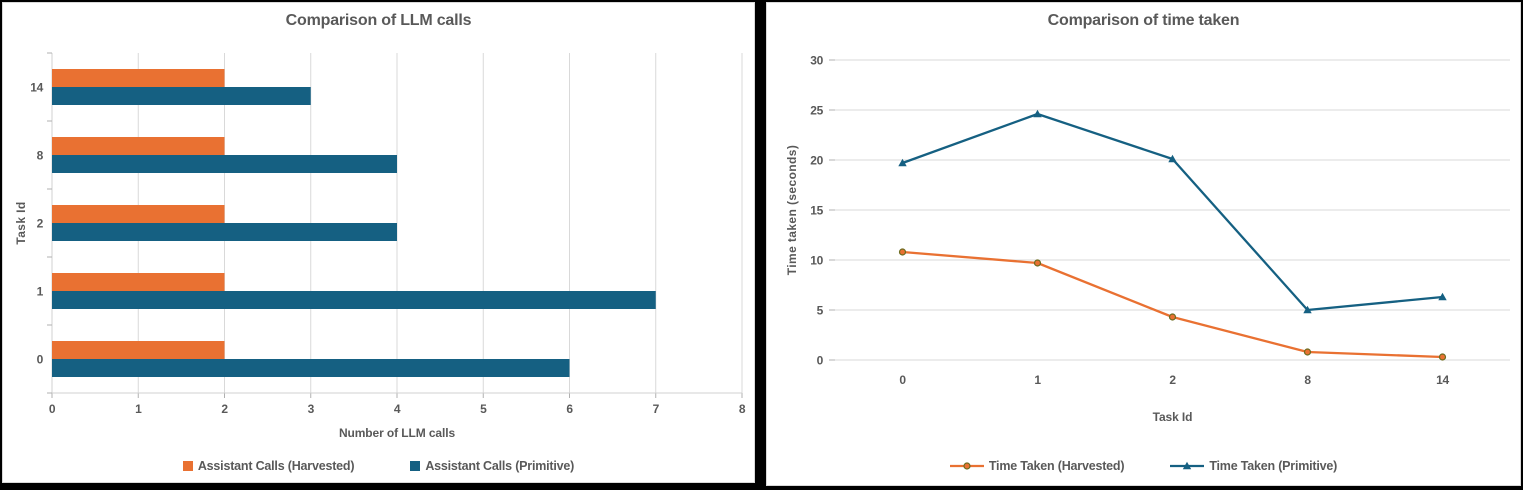  I want to click on series-line, so click(1172, 212).